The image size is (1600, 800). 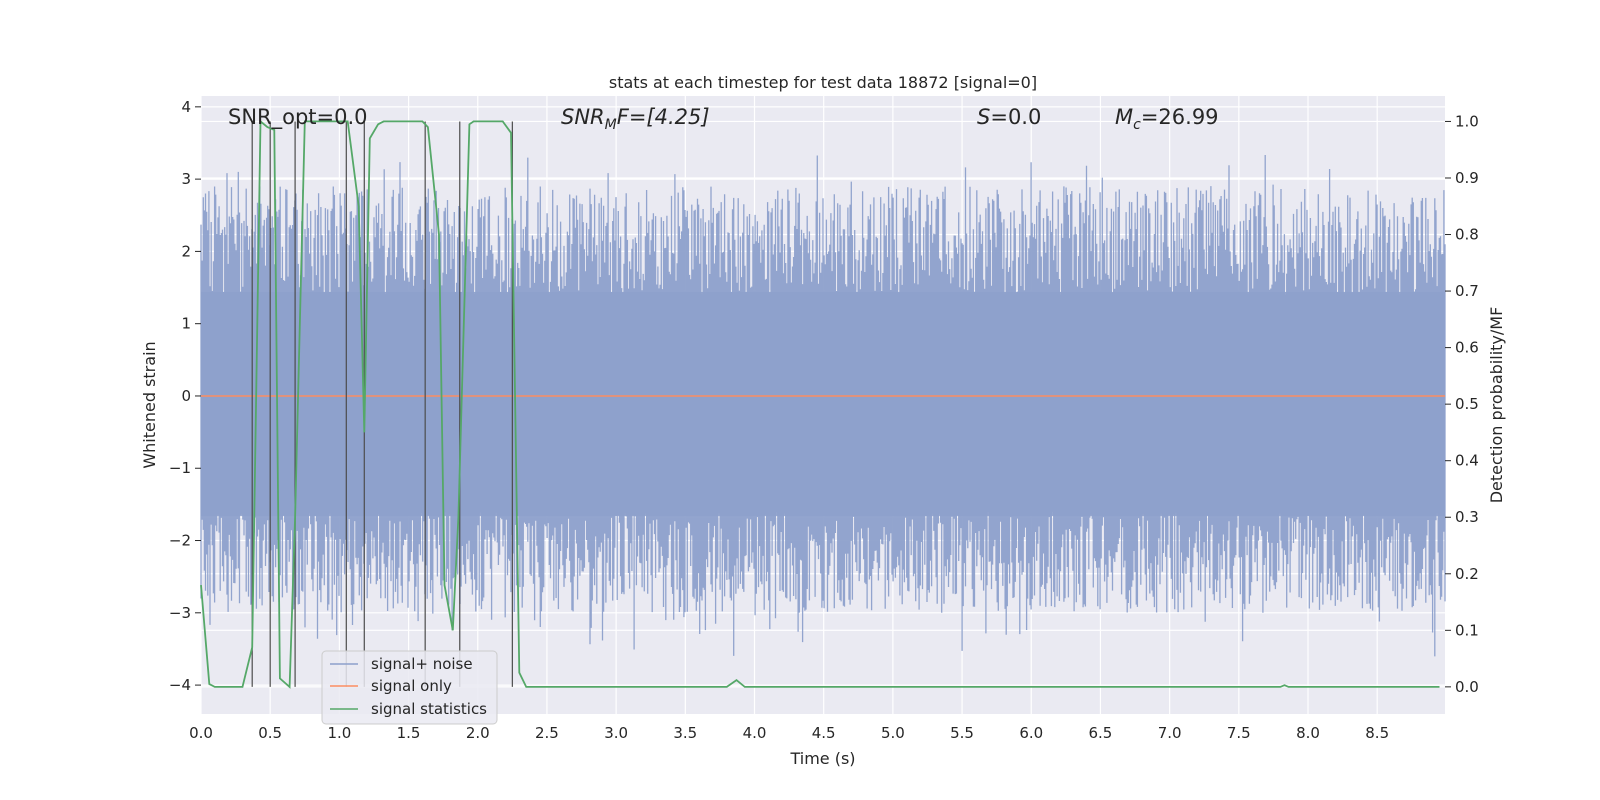 I want to click on x-tick-label: 8.5, so click(x=1377, y=733).